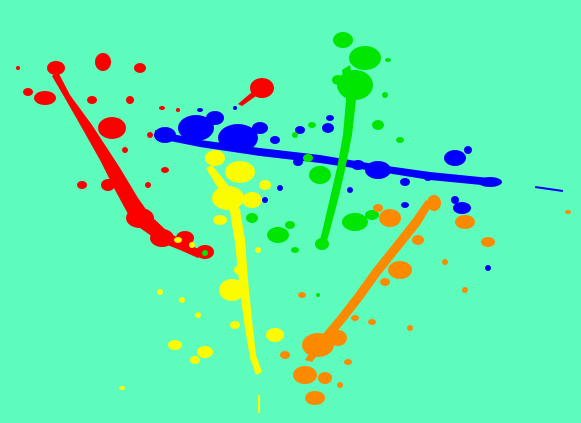 This screenshot has width=581, height=423. What do you see at coordinates (247, 99) in the screenshot?
I see `red-drip` at bounding box center [247, 99].